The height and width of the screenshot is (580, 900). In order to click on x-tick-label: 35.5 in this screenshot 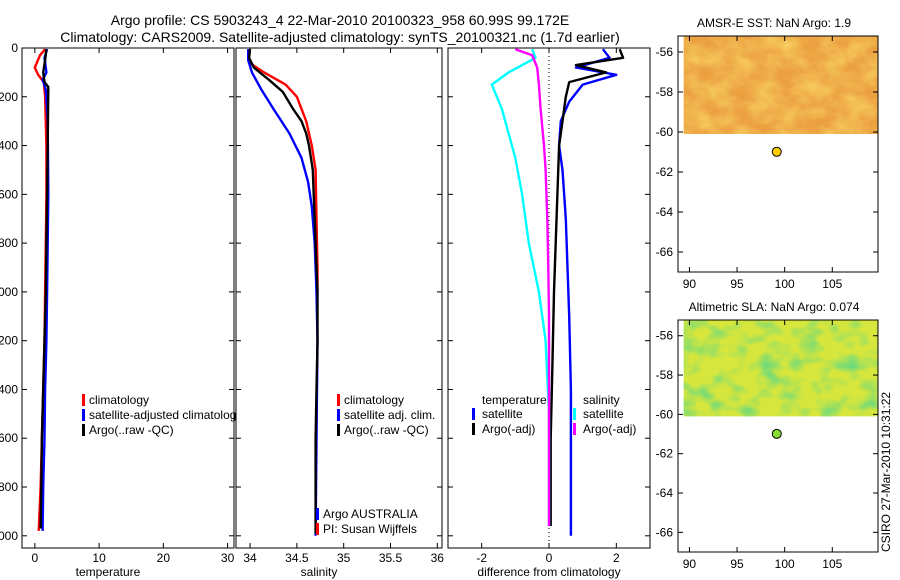, I will do `click(391, 558)`.